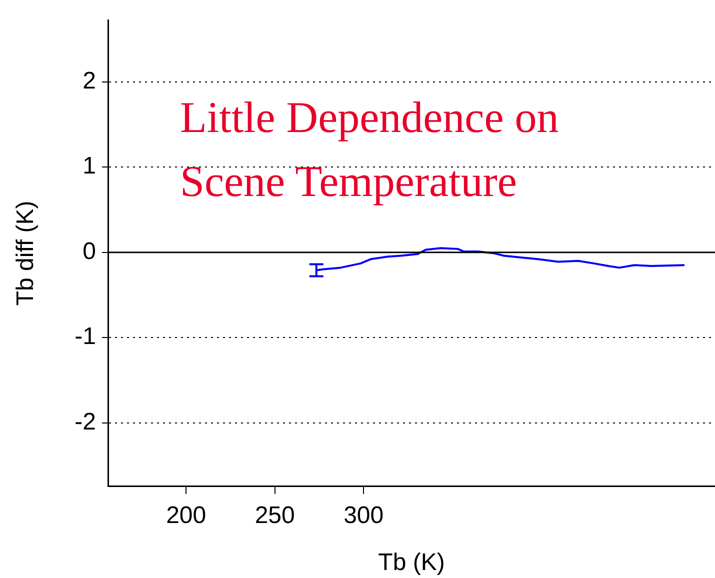 The width and height of the screenshot is (715, 578). Describe the element at coordinates (89, 166) in the screenshot. I see `y-tick-label: 1` at that location.